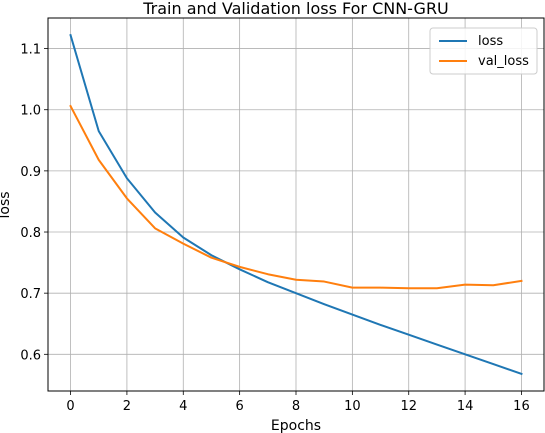 The width and height of the screenshot is (545, 433). I want to click on x-tick-label: 12, so click(408, 406).